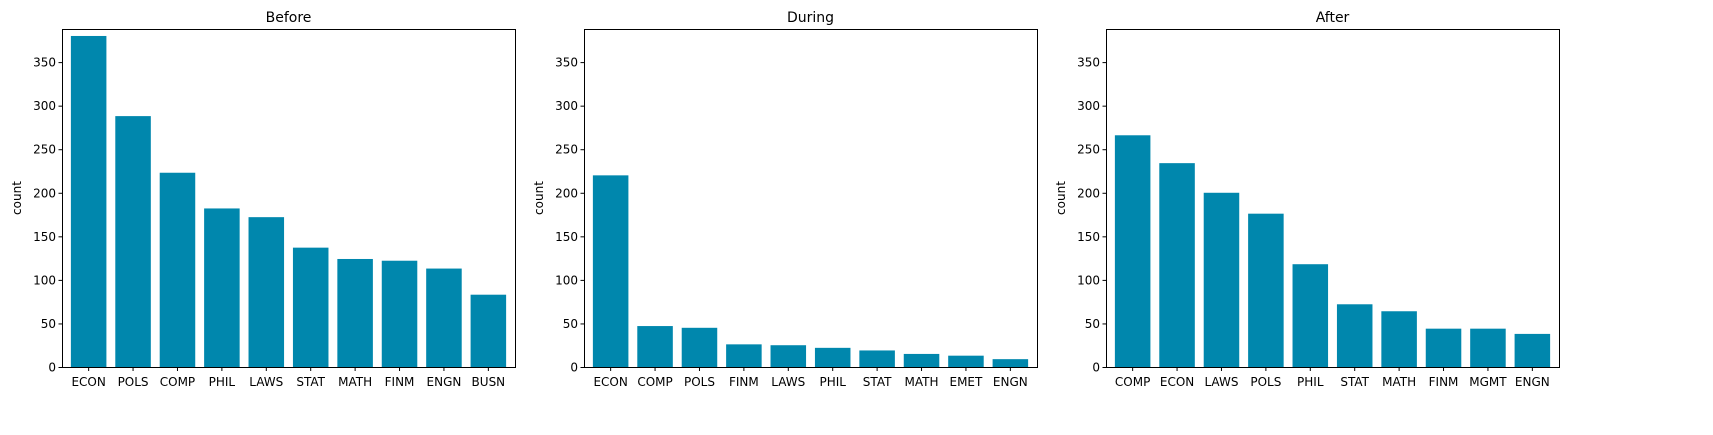 Image resolution: width=1713 pixels, height=435 pixels. Describe the element at coordinates (1488, 347) in the screenshot. I see `bar-mgmt` at that location.